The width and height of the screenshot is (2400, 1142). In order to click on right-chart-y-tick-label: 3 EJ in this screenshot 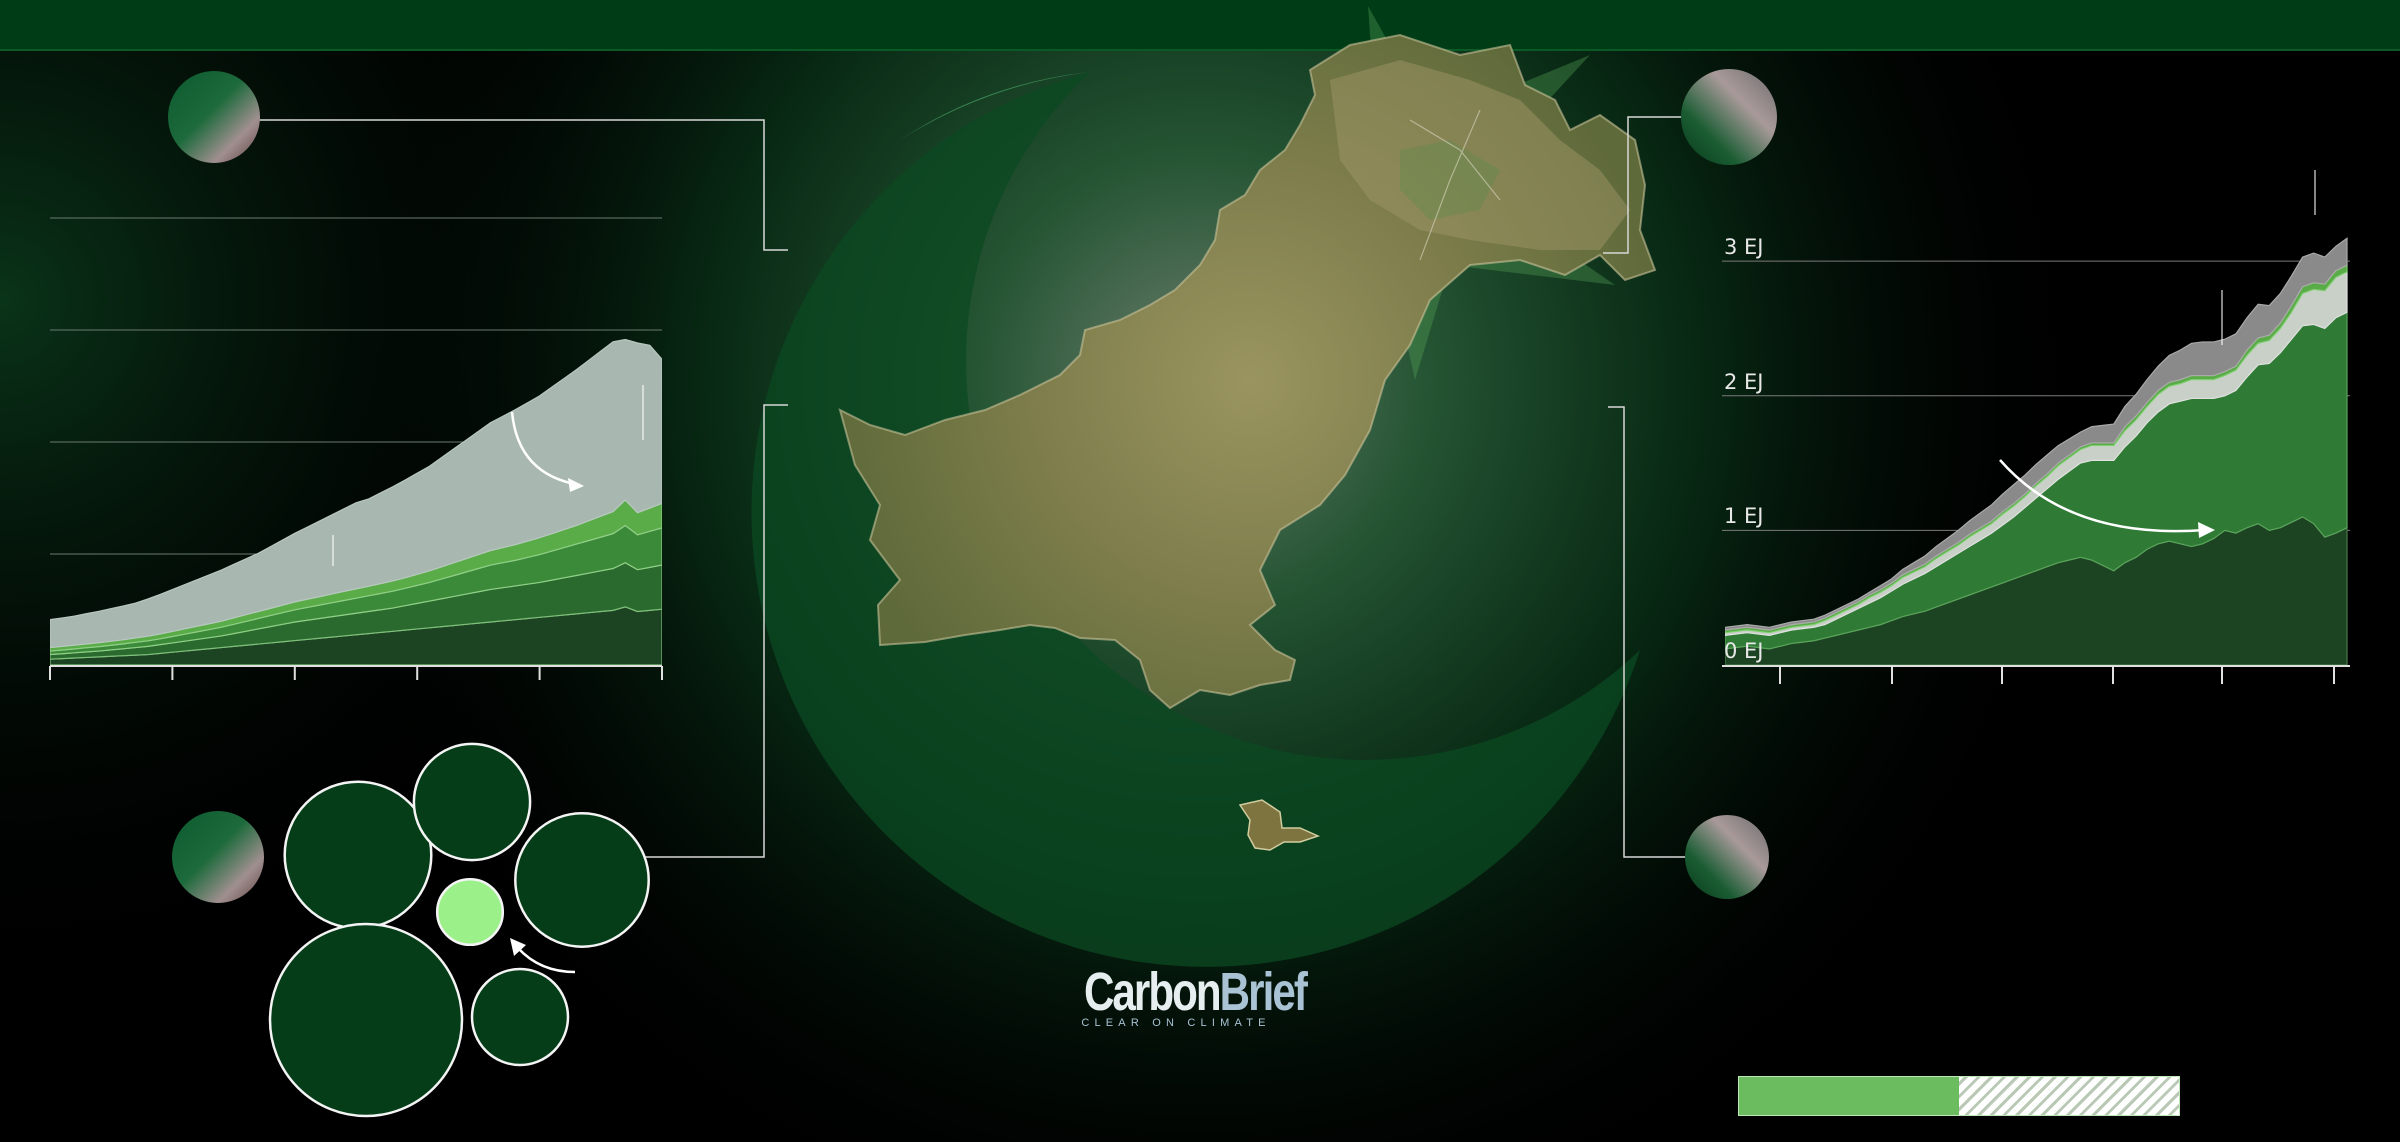, I will do `click(1744, 247)`.